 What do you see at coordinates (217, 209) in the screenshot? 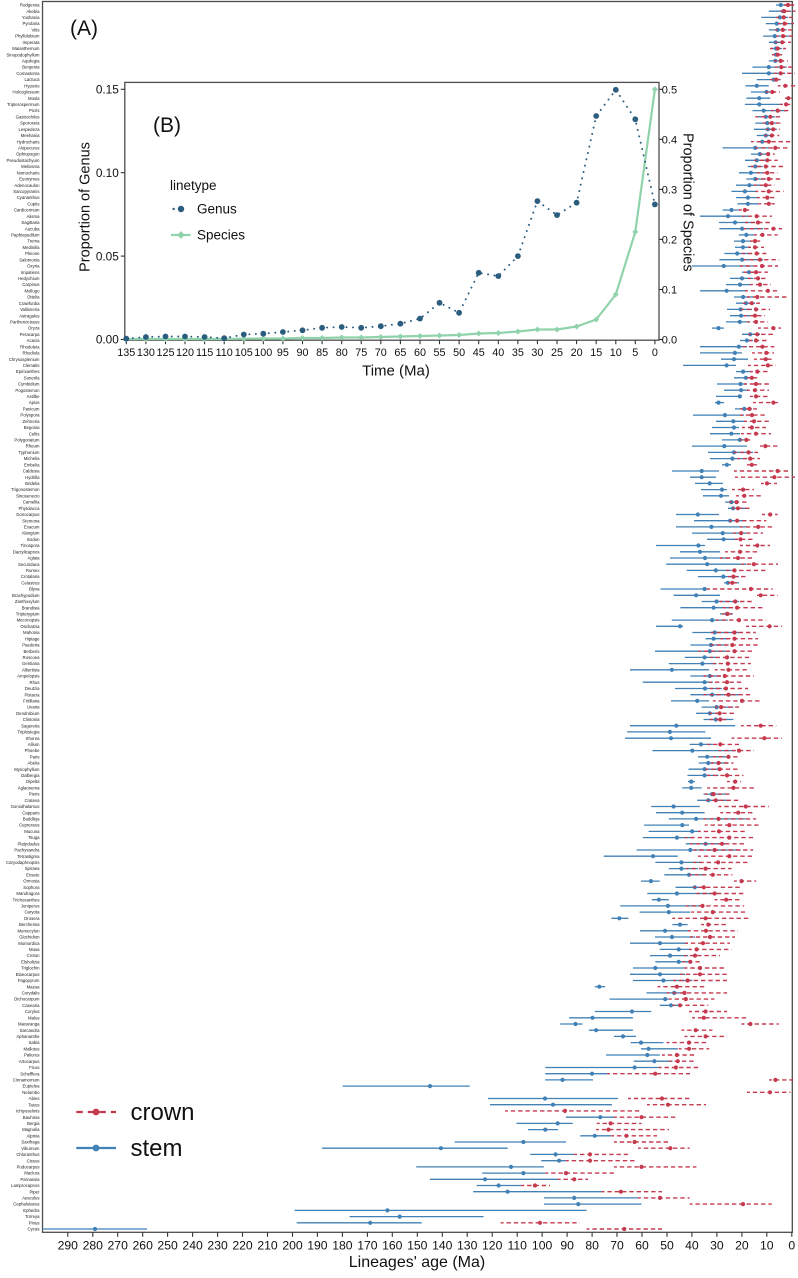
I see `svg-text: Genus` at bounding box center [217, 209].